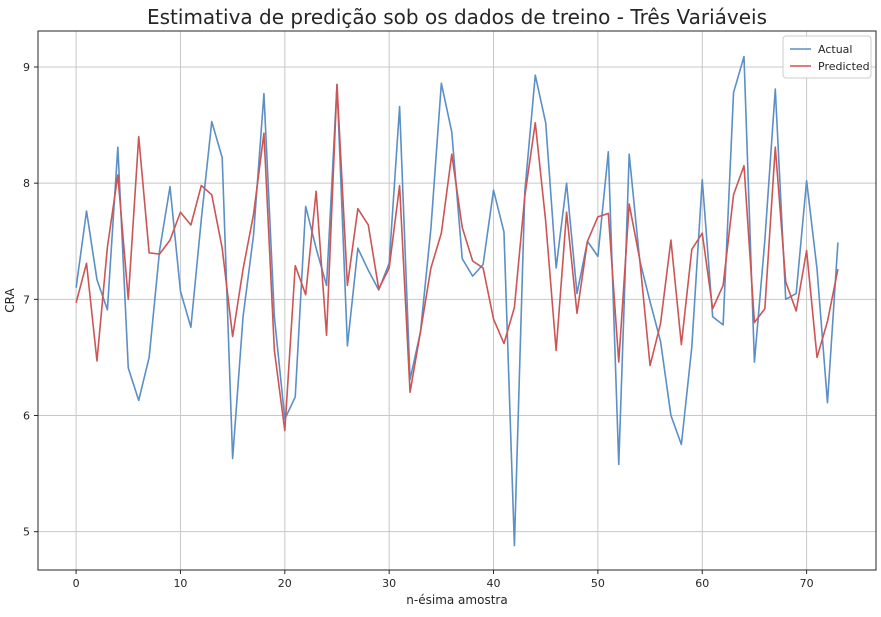  What do you see at coordinates (180, 583) in the screenshot?
I see `x-tick-label: 10` at bounding box center [180, 583].